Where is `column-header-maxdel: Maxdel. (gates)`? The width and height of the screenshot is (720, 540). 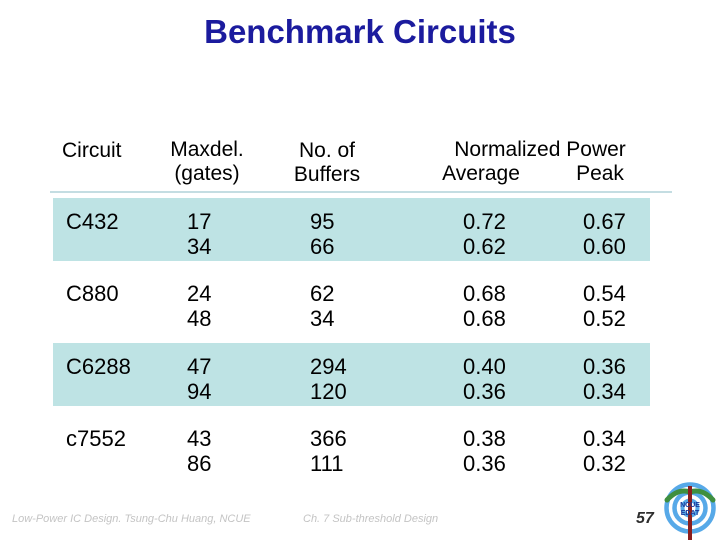 column-header-maxdel: Maxdel. (gates) is located at coordinates (207, 162).